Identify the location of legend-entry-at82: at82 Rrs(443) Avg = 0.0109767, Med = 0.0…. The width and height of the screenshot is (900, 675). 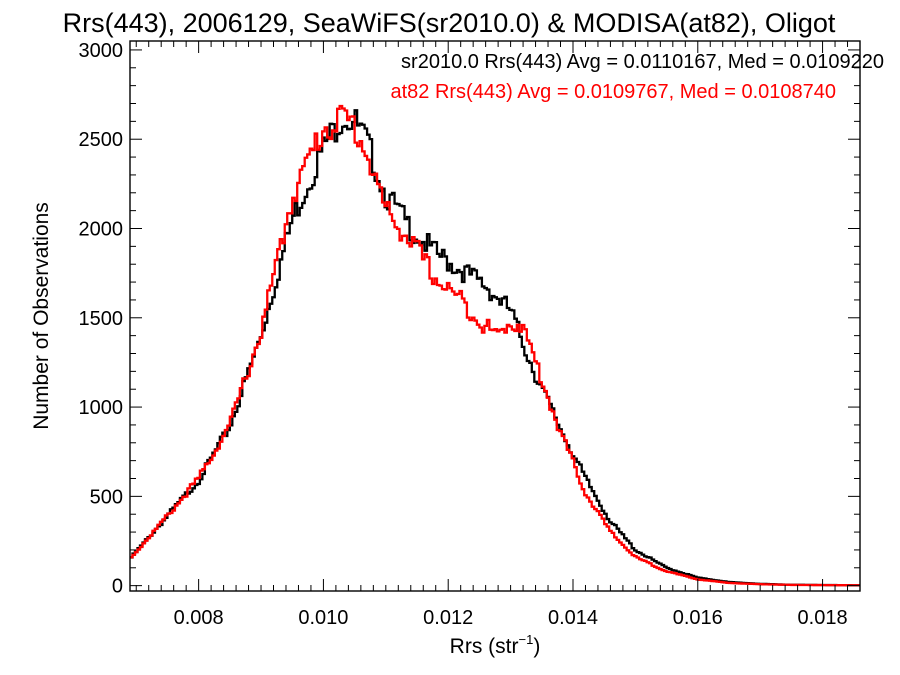
(613, 92).